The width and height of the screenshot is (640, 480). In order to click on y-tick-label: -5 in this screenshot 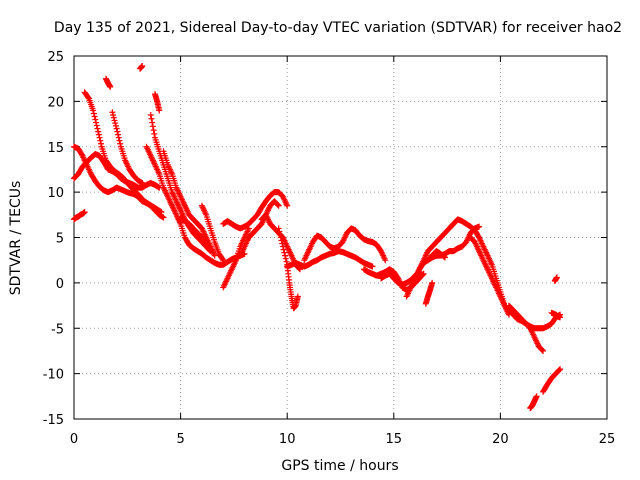, I will do `click(57, 329)`.